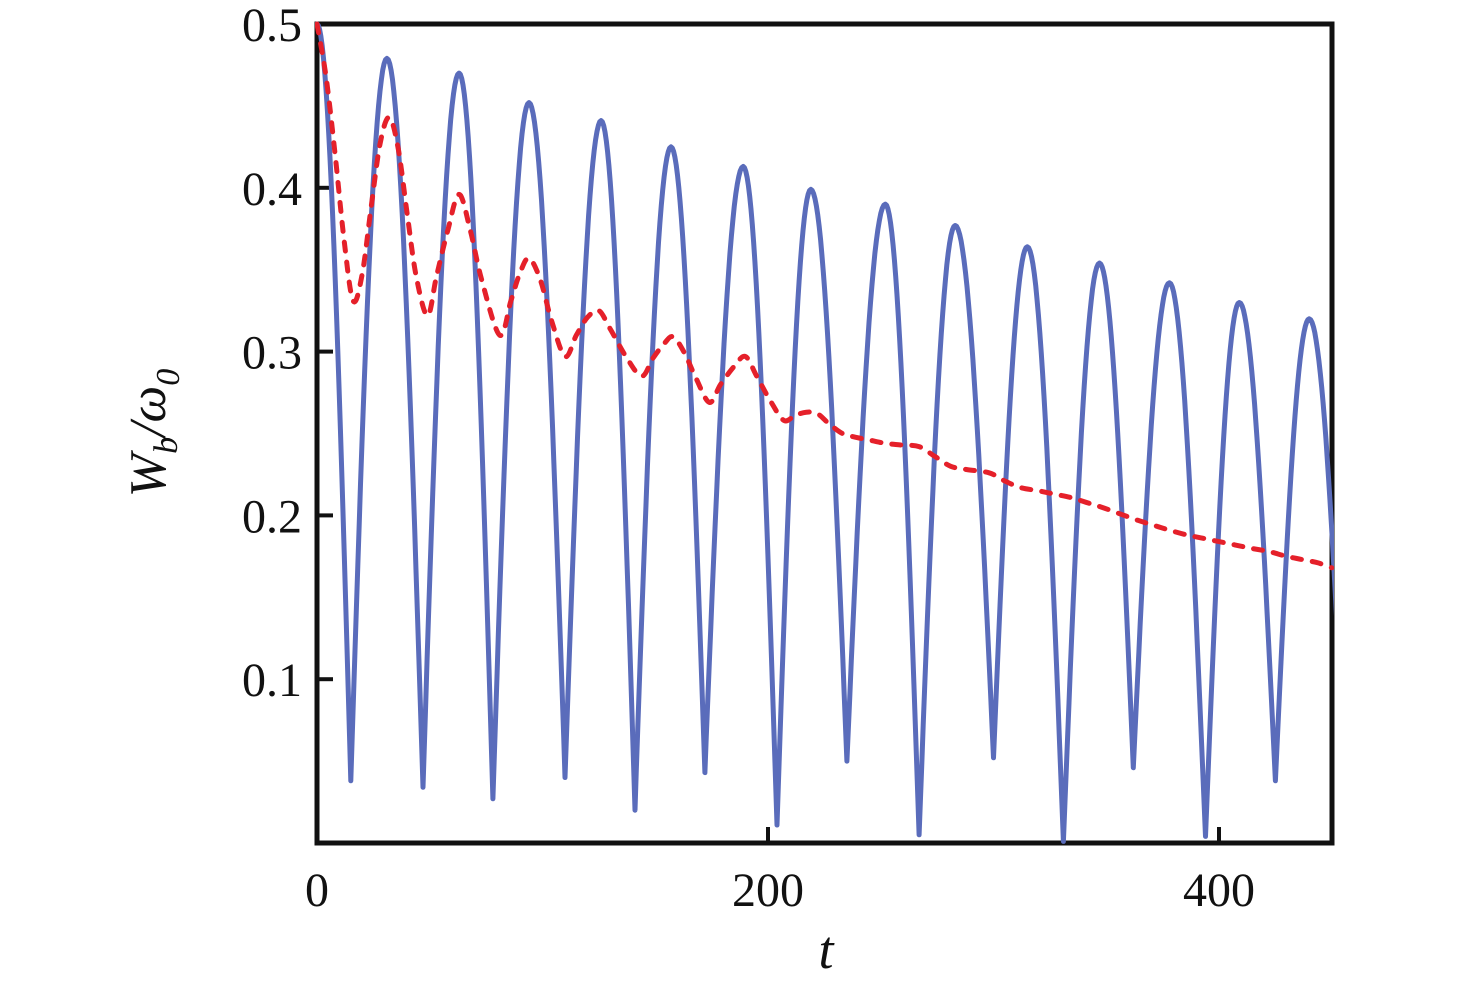  I want to click on y-tick-label: 0.4, so click(272, 189).